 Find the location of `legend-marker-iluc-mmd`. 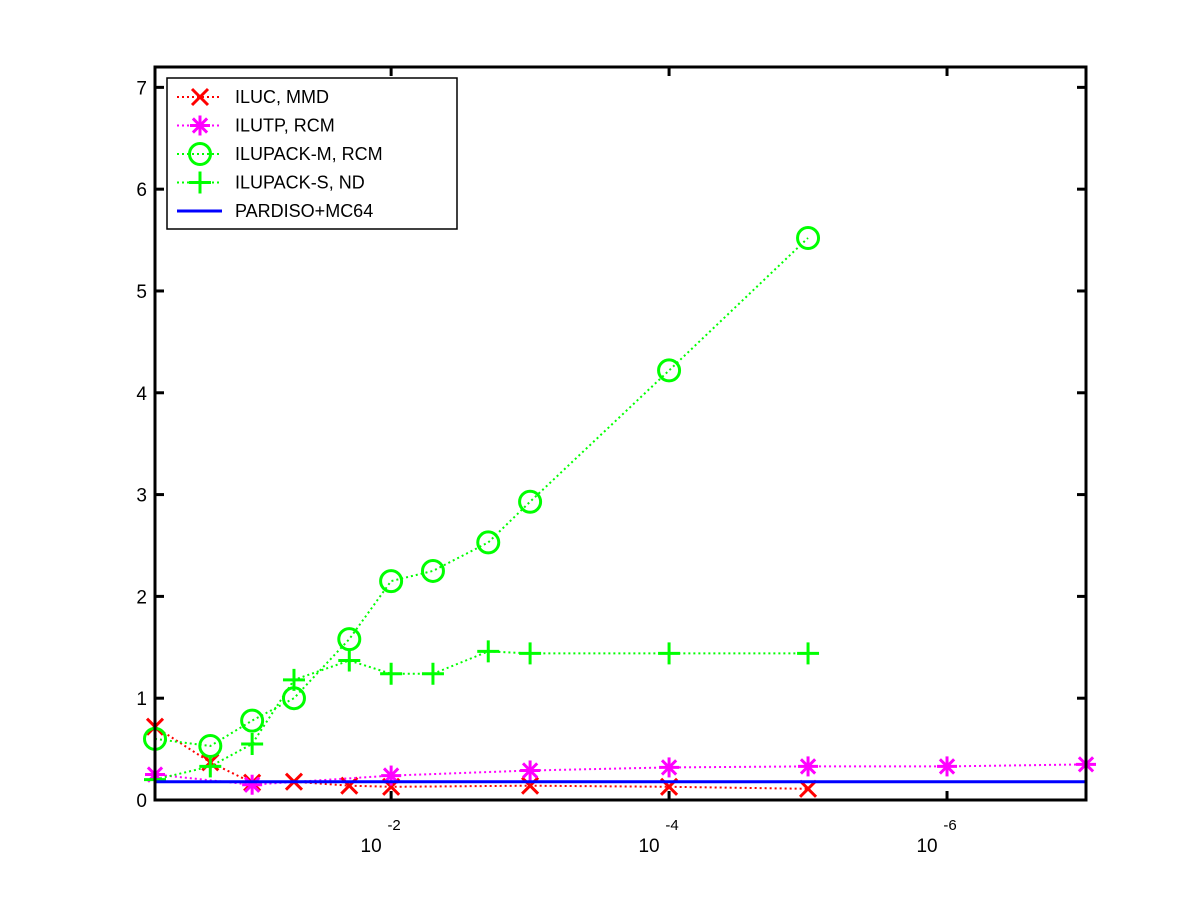

legend-marker-iluc-mmd is located at coordinates (200, 97).